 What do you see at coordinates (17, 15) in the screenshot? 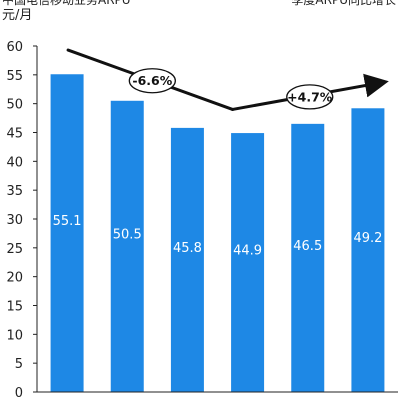
I see `y-axis-unit-label: 元/月` at bounding box center [17, 15].